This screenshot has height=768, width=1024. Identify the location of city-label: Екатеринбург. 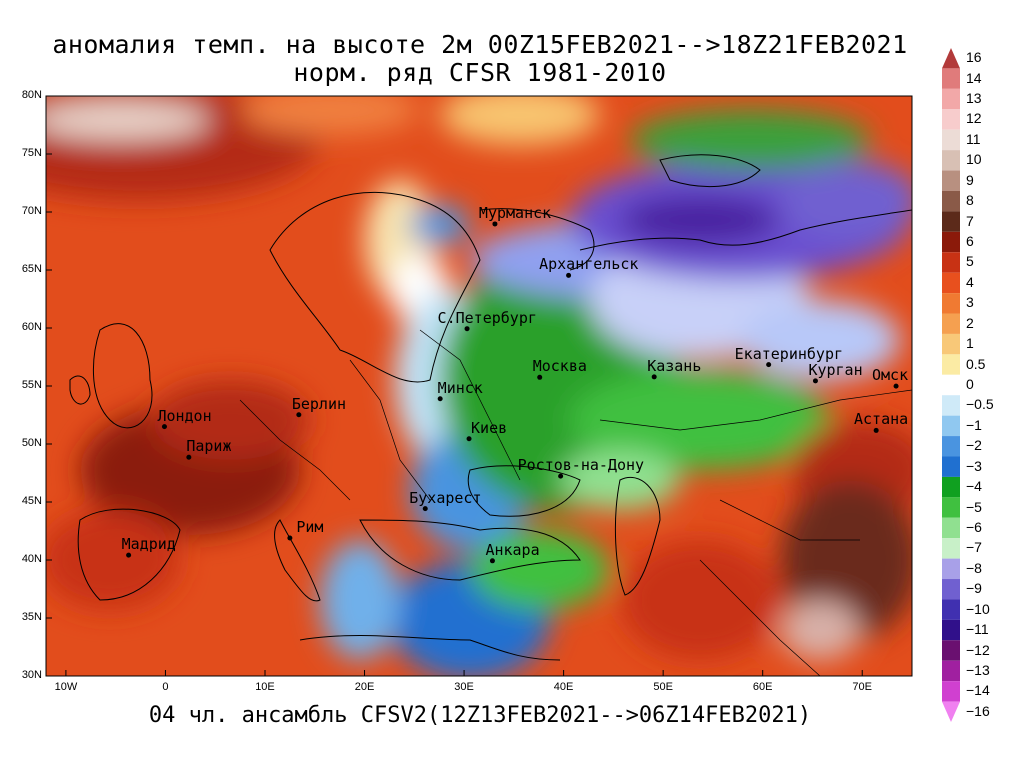
(789, 353).